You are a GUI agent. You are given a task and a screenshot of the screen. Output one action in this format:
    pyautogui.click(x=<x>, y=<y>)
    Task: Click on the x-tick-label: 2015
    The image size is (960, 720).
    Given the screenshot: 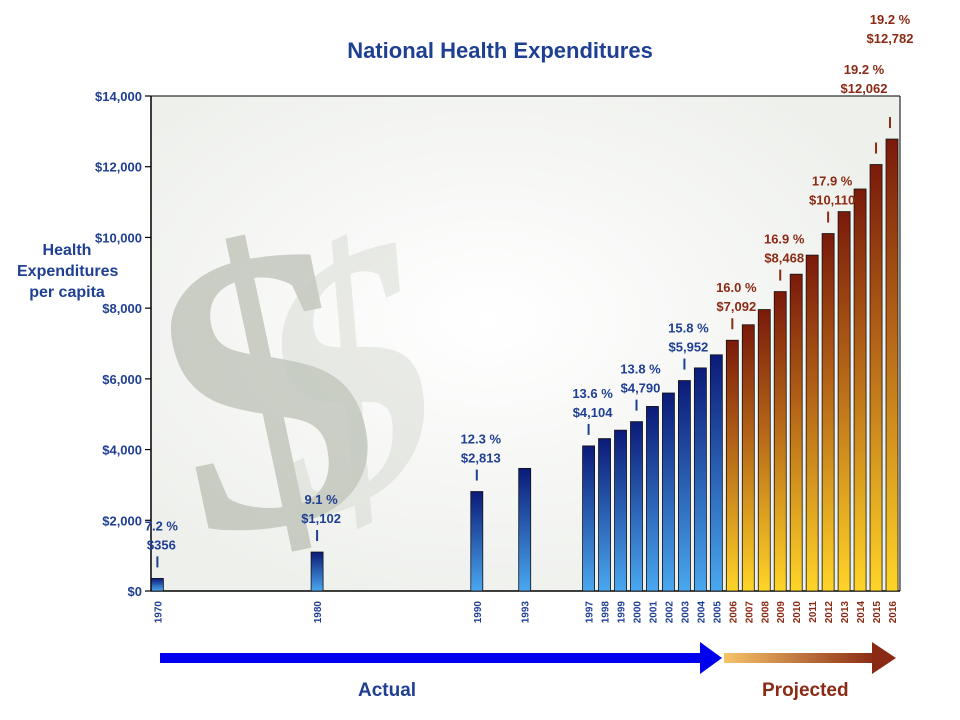 What is the action you would take?
    pyautogui.click(x=877, y=612)
    